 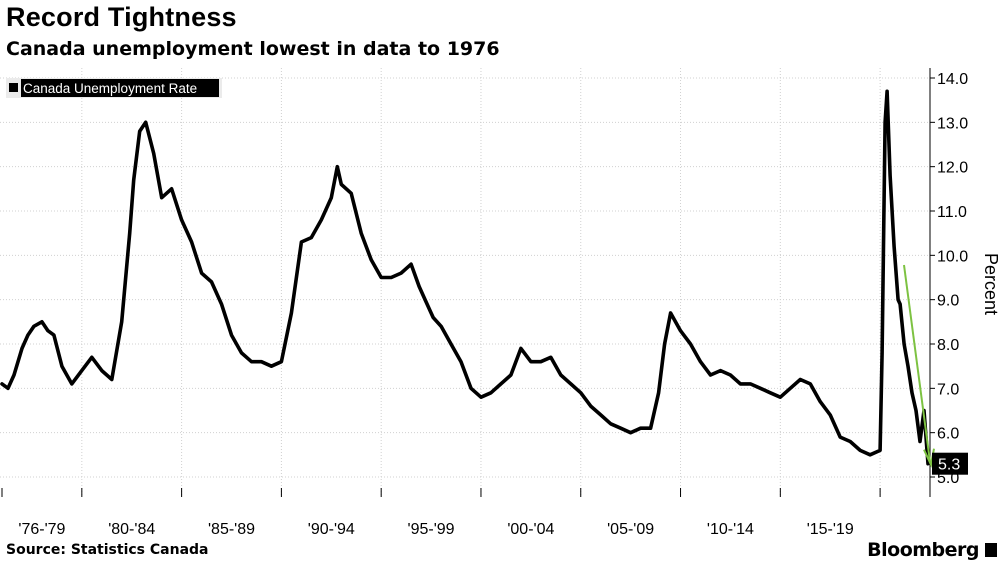 I want to click on legend-label: Canada Unemployment Rate, so click(x=110, y=88).